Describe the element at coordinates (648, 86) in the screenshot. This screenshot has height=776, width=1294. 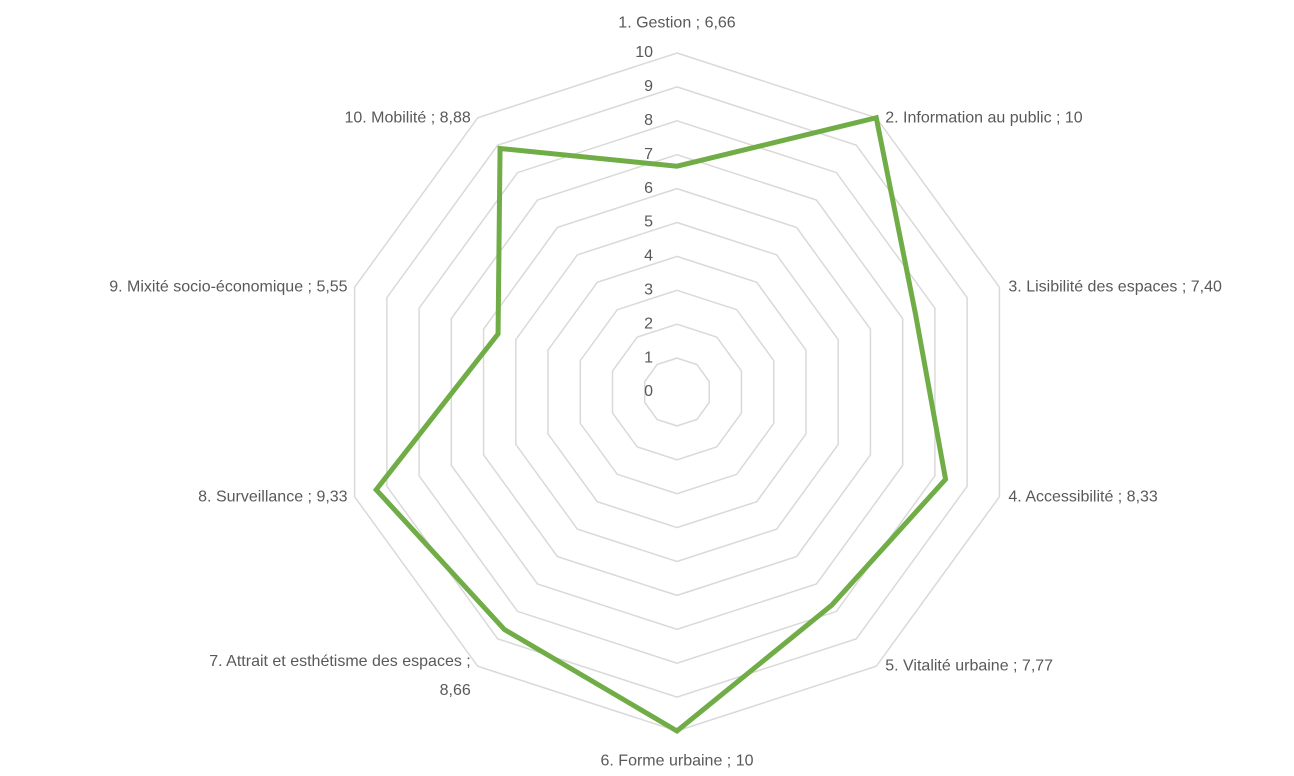
I see `r-tick-label: 9` at that location.